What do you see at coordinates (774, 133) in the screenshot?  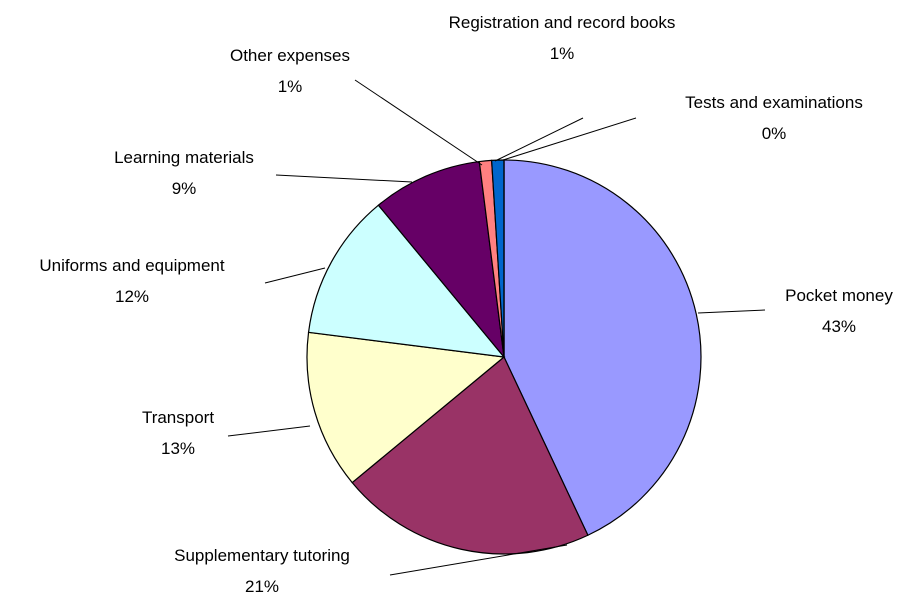 I see `percent-label: 0%` at bounding box center [774, 133].